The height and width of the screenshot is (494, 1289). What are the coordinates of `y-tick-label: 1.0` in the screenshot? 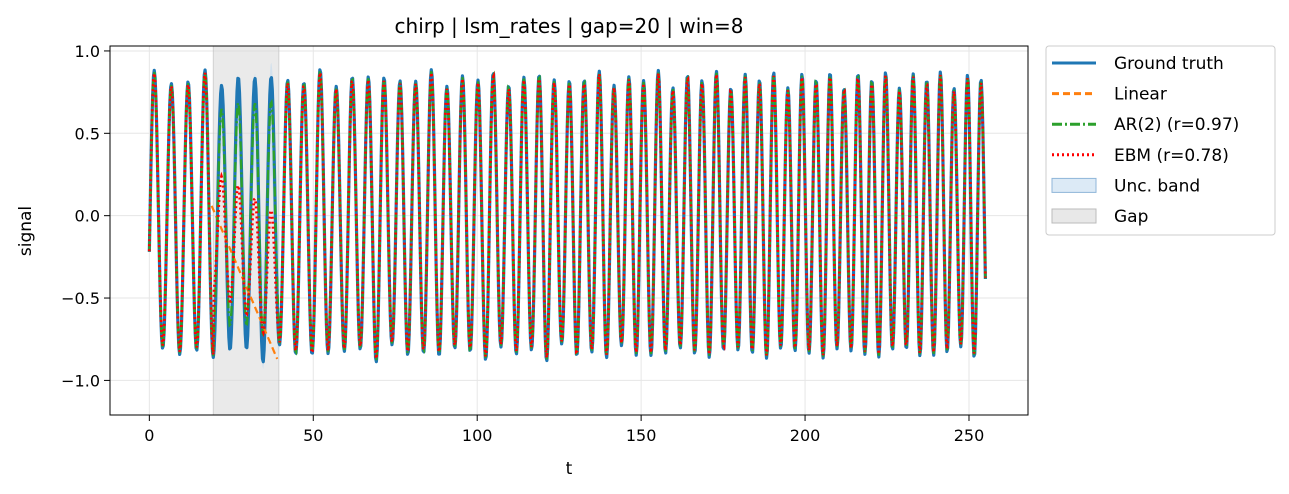 It's located at (87, 51).